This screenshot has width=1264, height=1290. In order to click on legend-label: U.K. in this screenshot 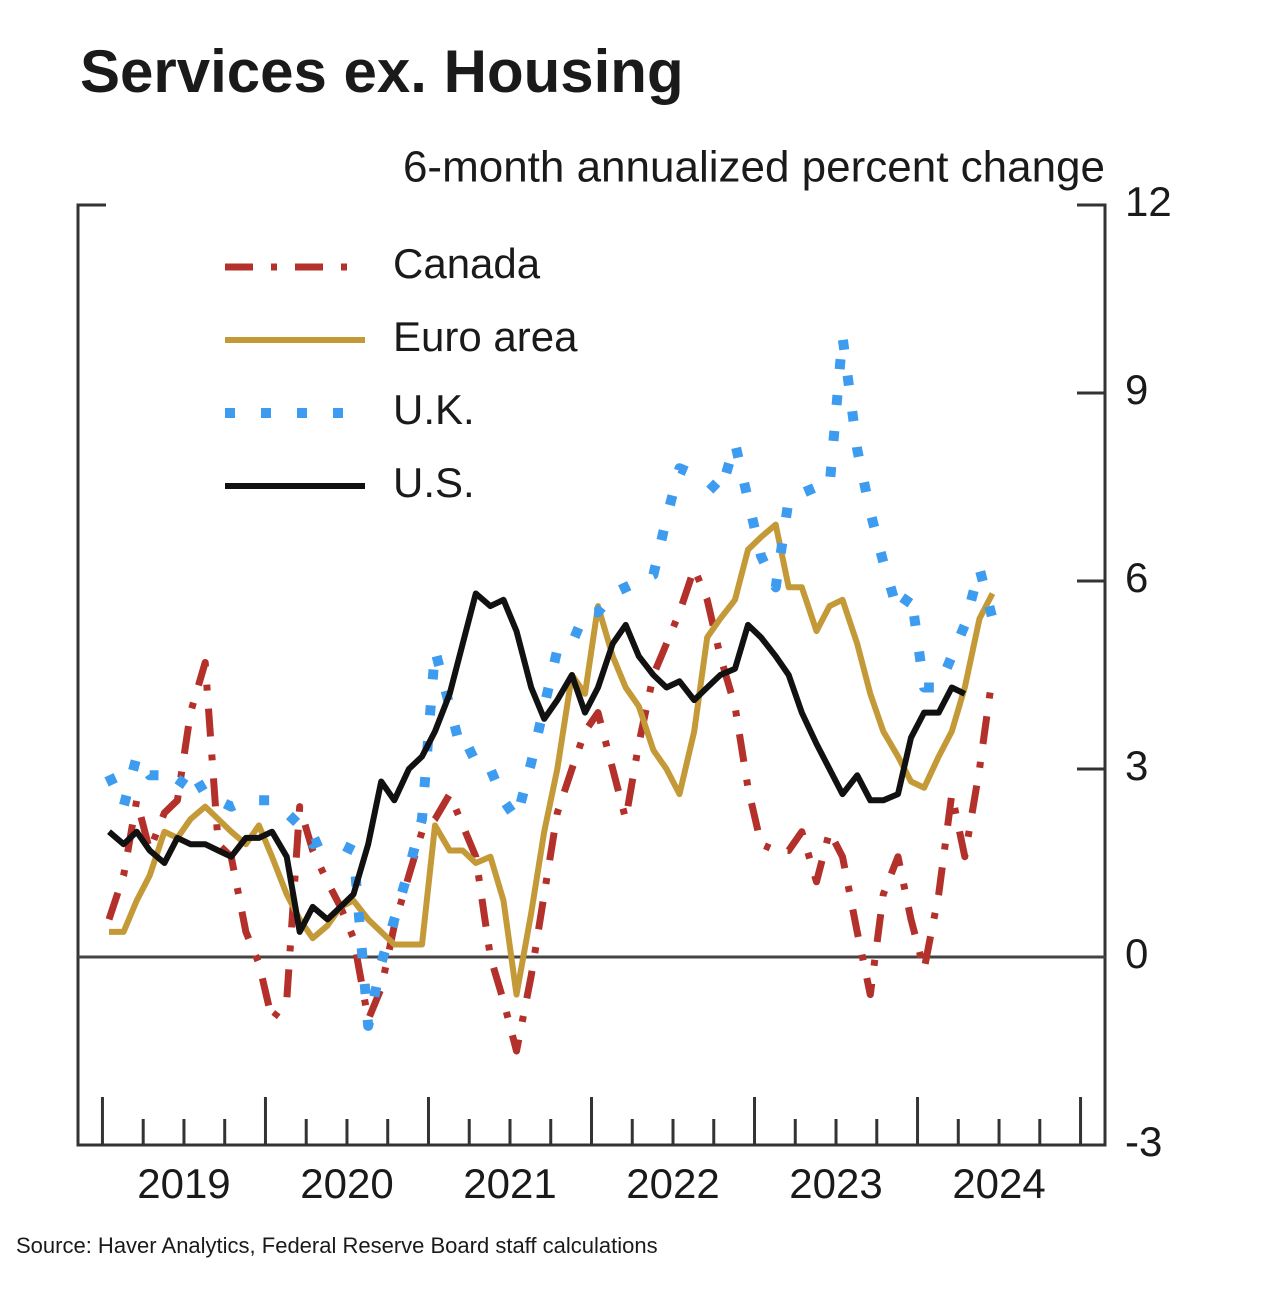, I will do `click(434, 409)`.